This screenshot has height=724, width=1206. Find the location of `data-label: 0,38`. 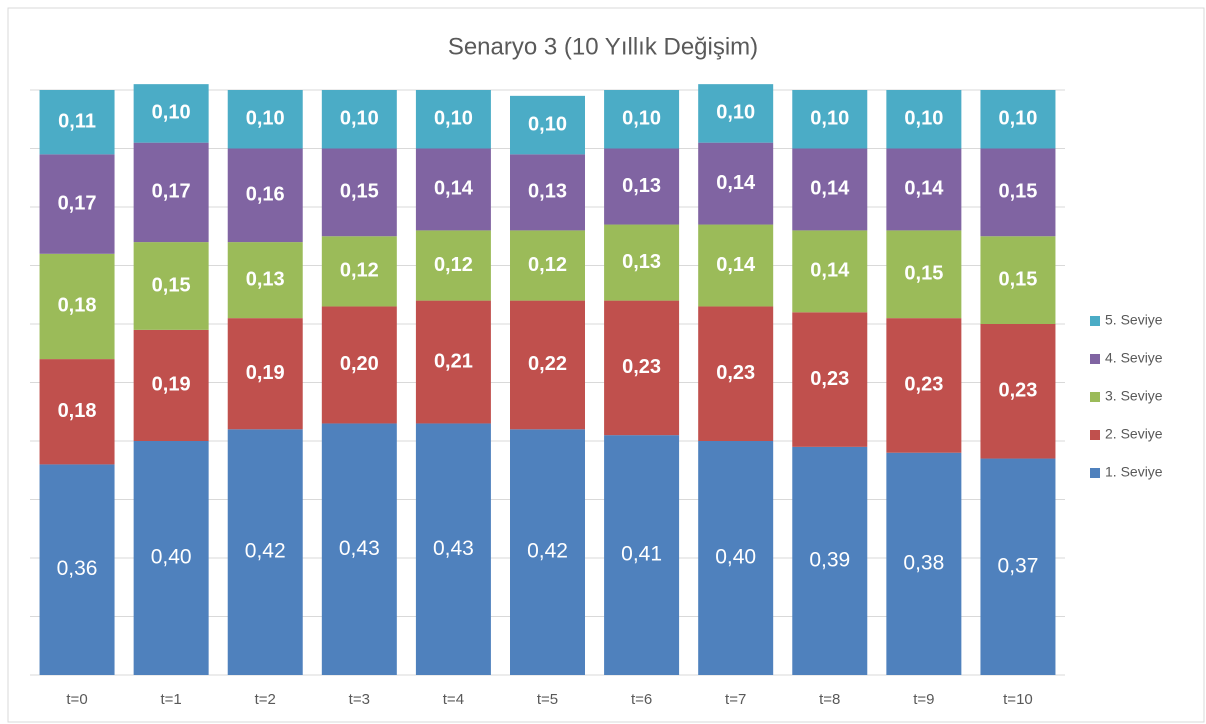

data-label: 0,38 is located at coordinates (923, 562).